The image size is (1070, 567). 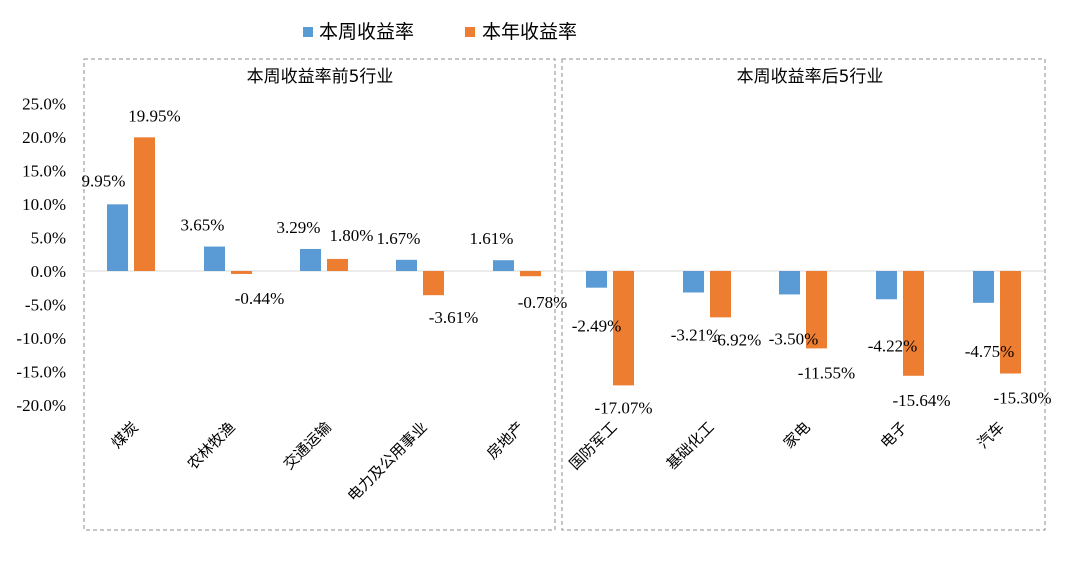 What do you see at coordinates (320, 77) in the screenshot?
I see `panel-title-top5: 本周收益率前5行业` at bounding box center [320, 77].